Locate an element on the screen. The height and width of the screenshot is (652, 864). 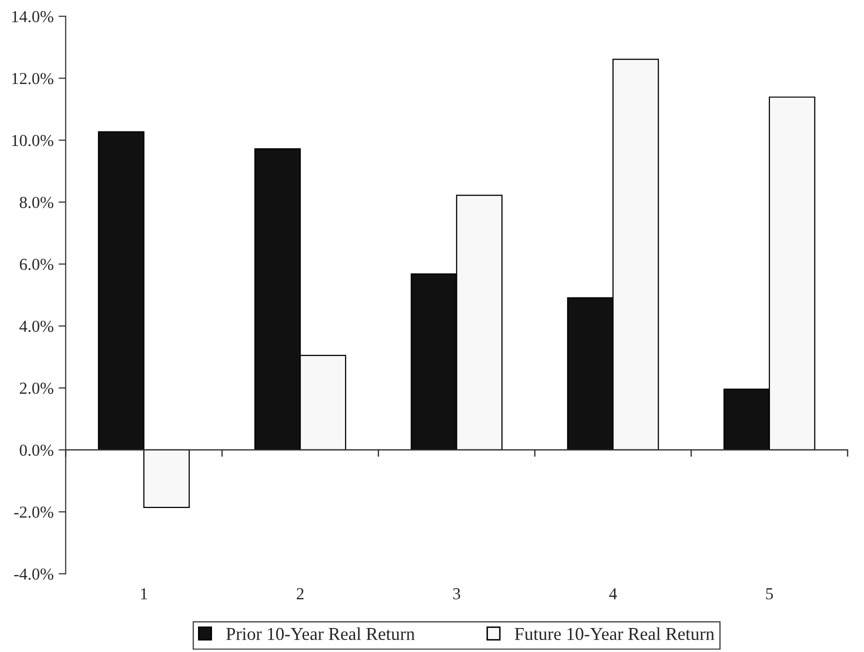
y-tick-label: -4.0% is located at coordinates (34, 574).